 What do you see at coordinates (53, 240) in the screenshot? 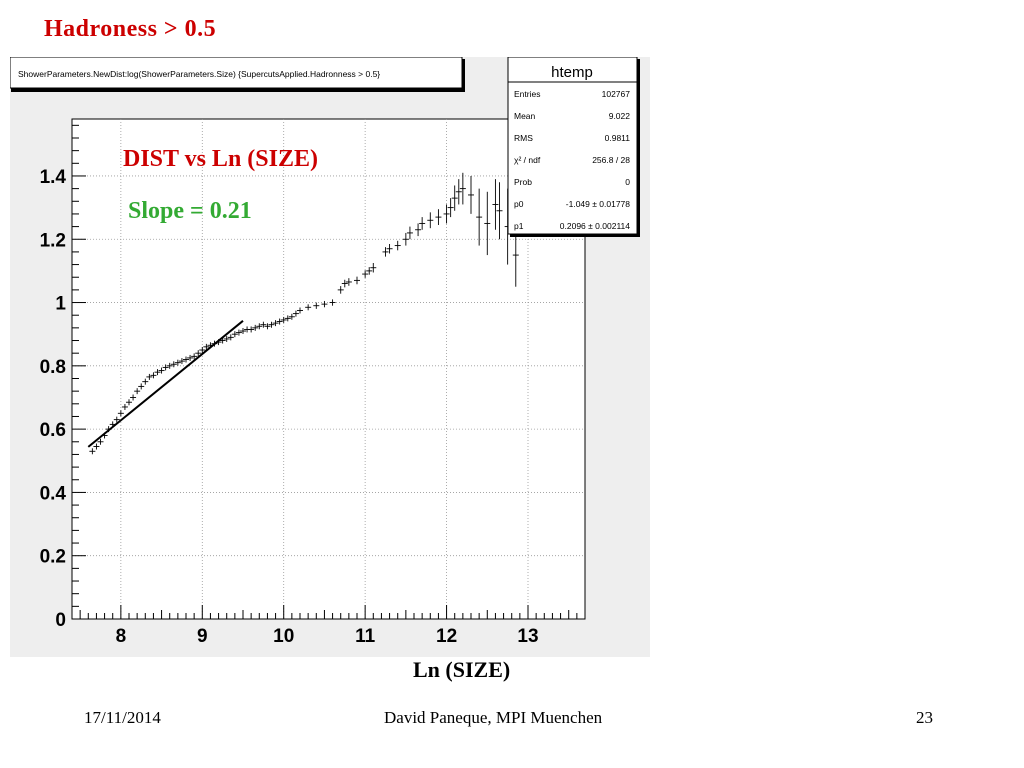
I see `y-tick-label: 1.2` at bounding box center [53, 240].